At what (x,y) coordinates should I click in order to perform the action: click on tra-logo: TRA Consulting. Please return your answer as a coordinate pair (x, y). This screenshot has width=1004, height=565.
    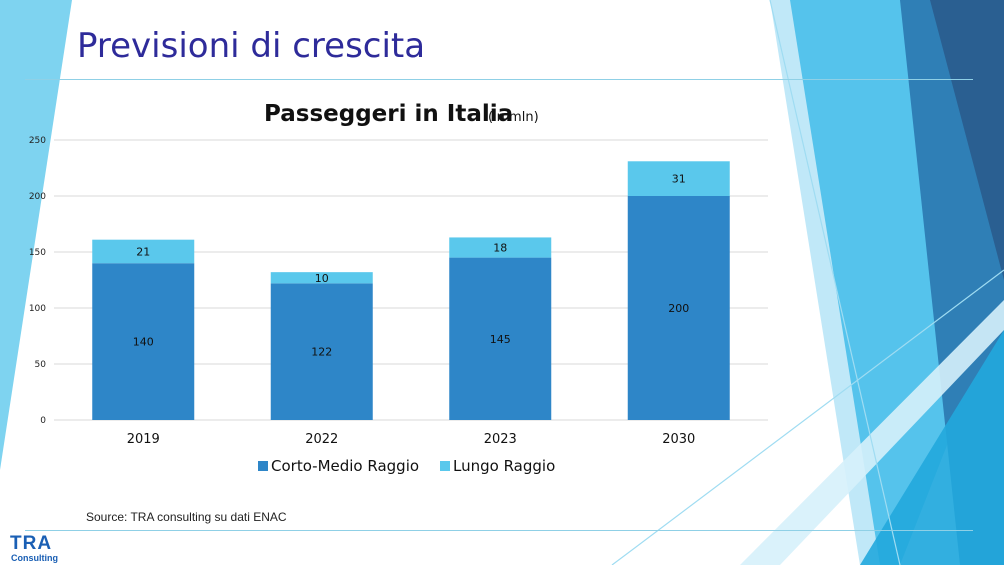
    Looking at the image, I should click on (45, 548).